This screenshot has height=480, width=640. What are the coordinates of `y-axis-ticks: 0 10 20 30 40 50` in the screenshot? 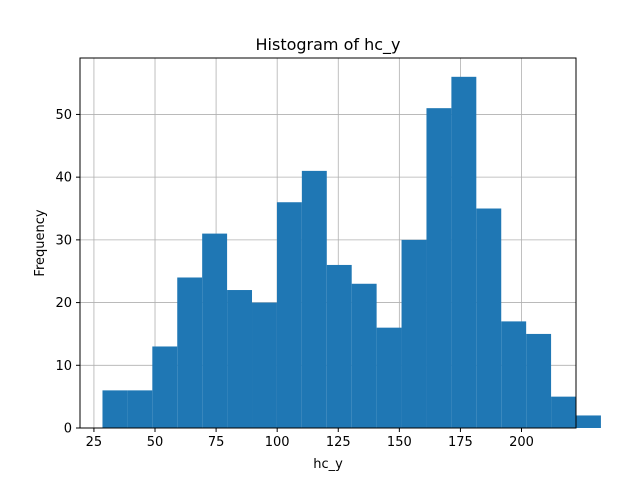 It's located at (67, 272).